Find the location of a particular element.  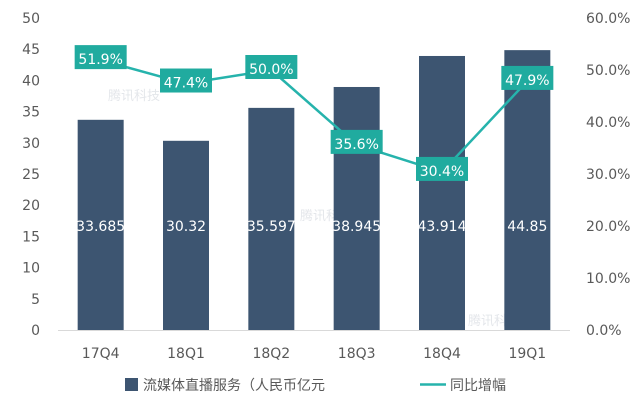

x-axis-tick-label: 18Q3 is located at coordinates (357, 354).